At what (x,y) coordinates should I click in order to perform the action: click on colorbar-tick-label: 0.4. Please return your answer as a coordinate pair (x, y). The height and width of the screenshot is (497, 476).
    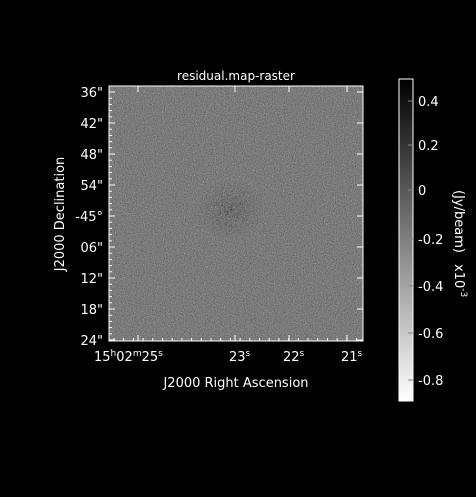
    Looking at the image, I should click on (428, 102).